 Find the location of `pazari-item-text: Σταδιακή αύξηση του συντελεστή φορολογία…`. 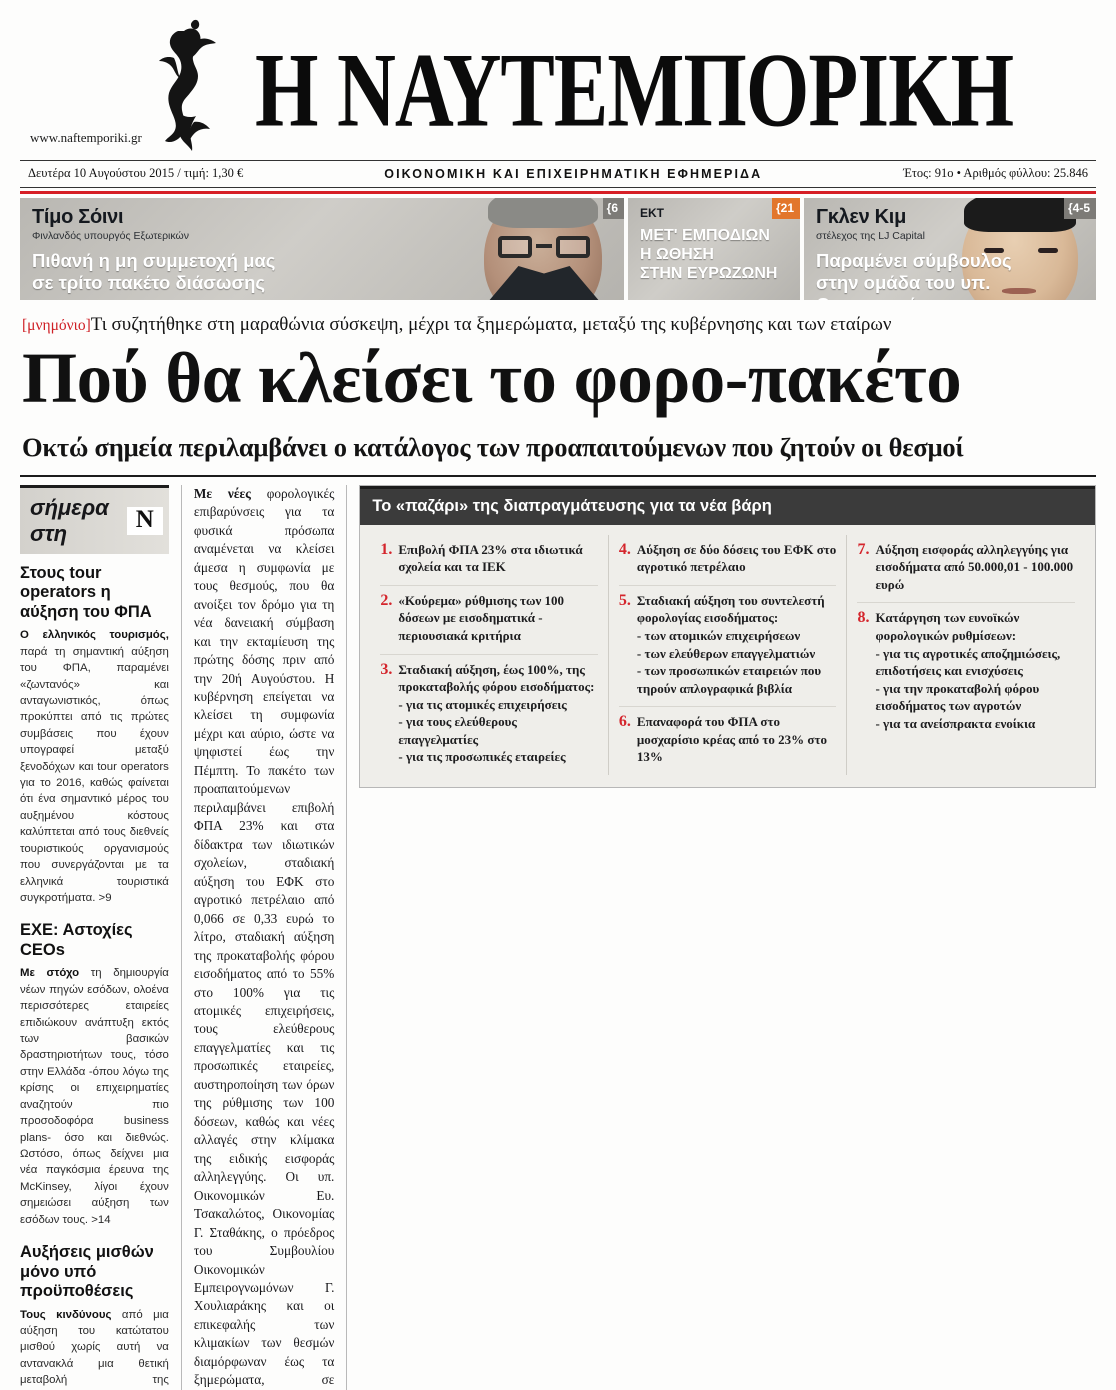

pazari-item-text: Σταδιακή αύξηση του συντελεστή φορολογία… is located at coordinates (730, 644).